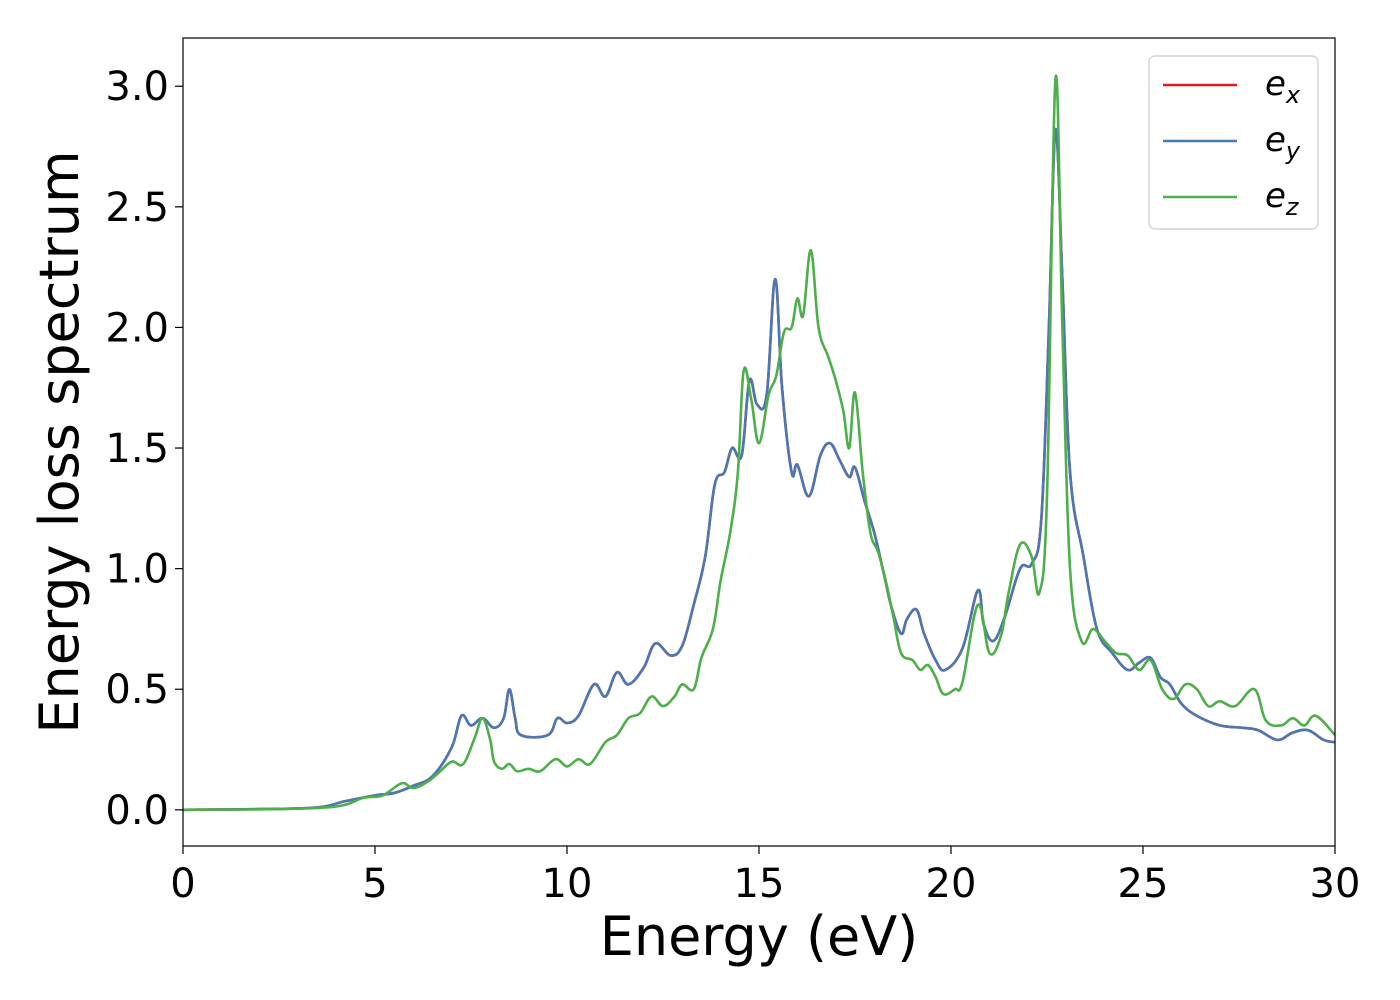 The height and width of the screenshot is (1000, 1400). Describe the element at coordinates (951, 884) in the screenshot. I see `x-tick-label: 20` at that location.